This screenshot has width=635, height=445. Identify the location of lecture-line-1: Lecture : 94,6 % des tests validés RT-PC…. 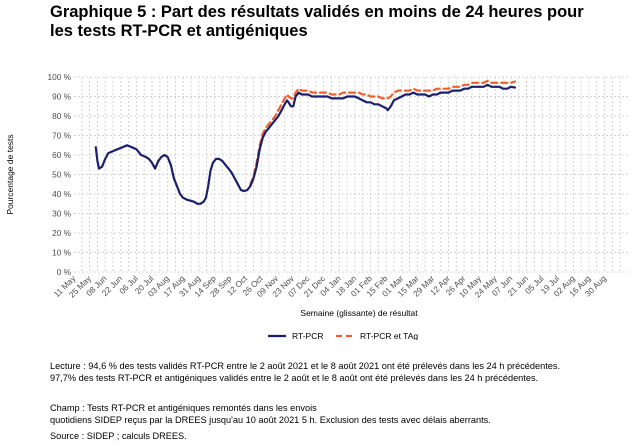
(305, 366).